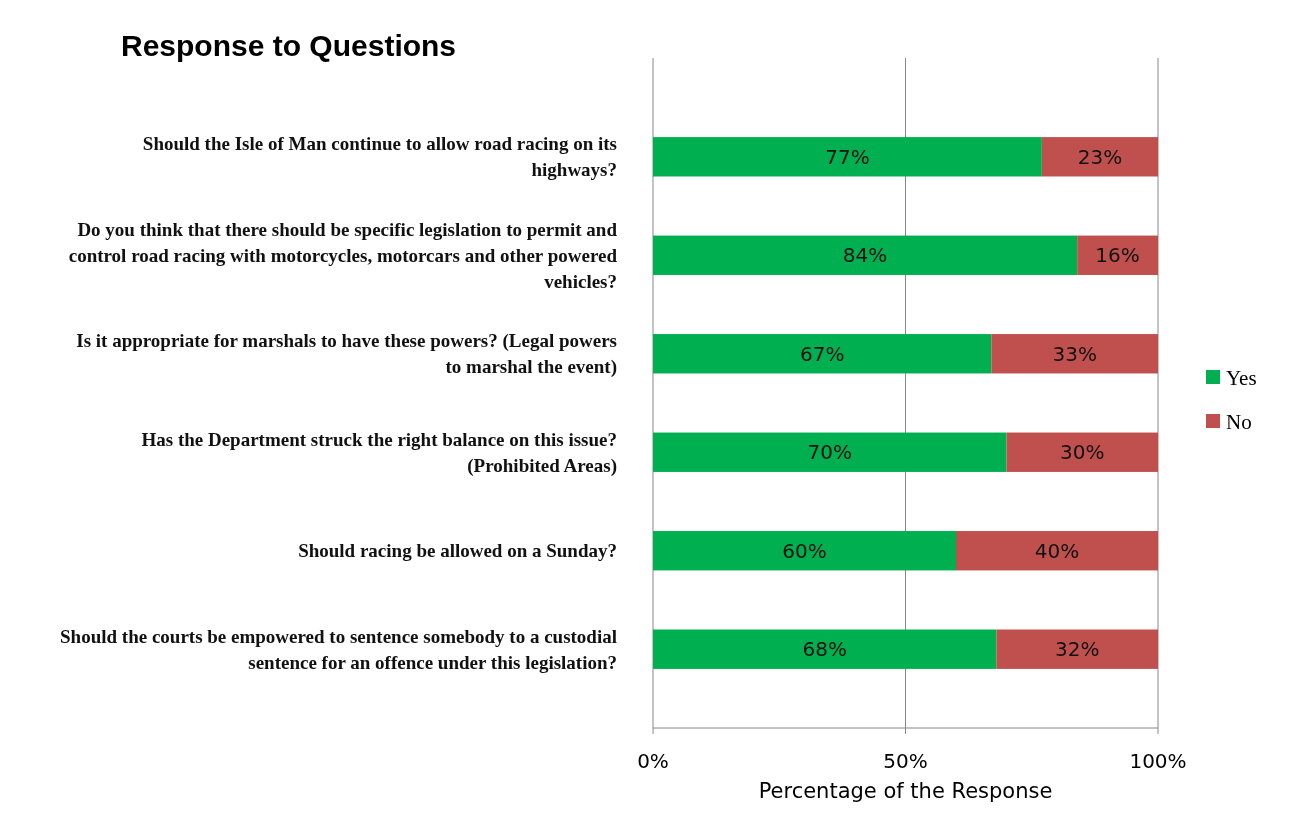 Image resolution: width=1289 pixels, height=836 pixels. I want to click on data-label: 32%, so click(1077, 649).